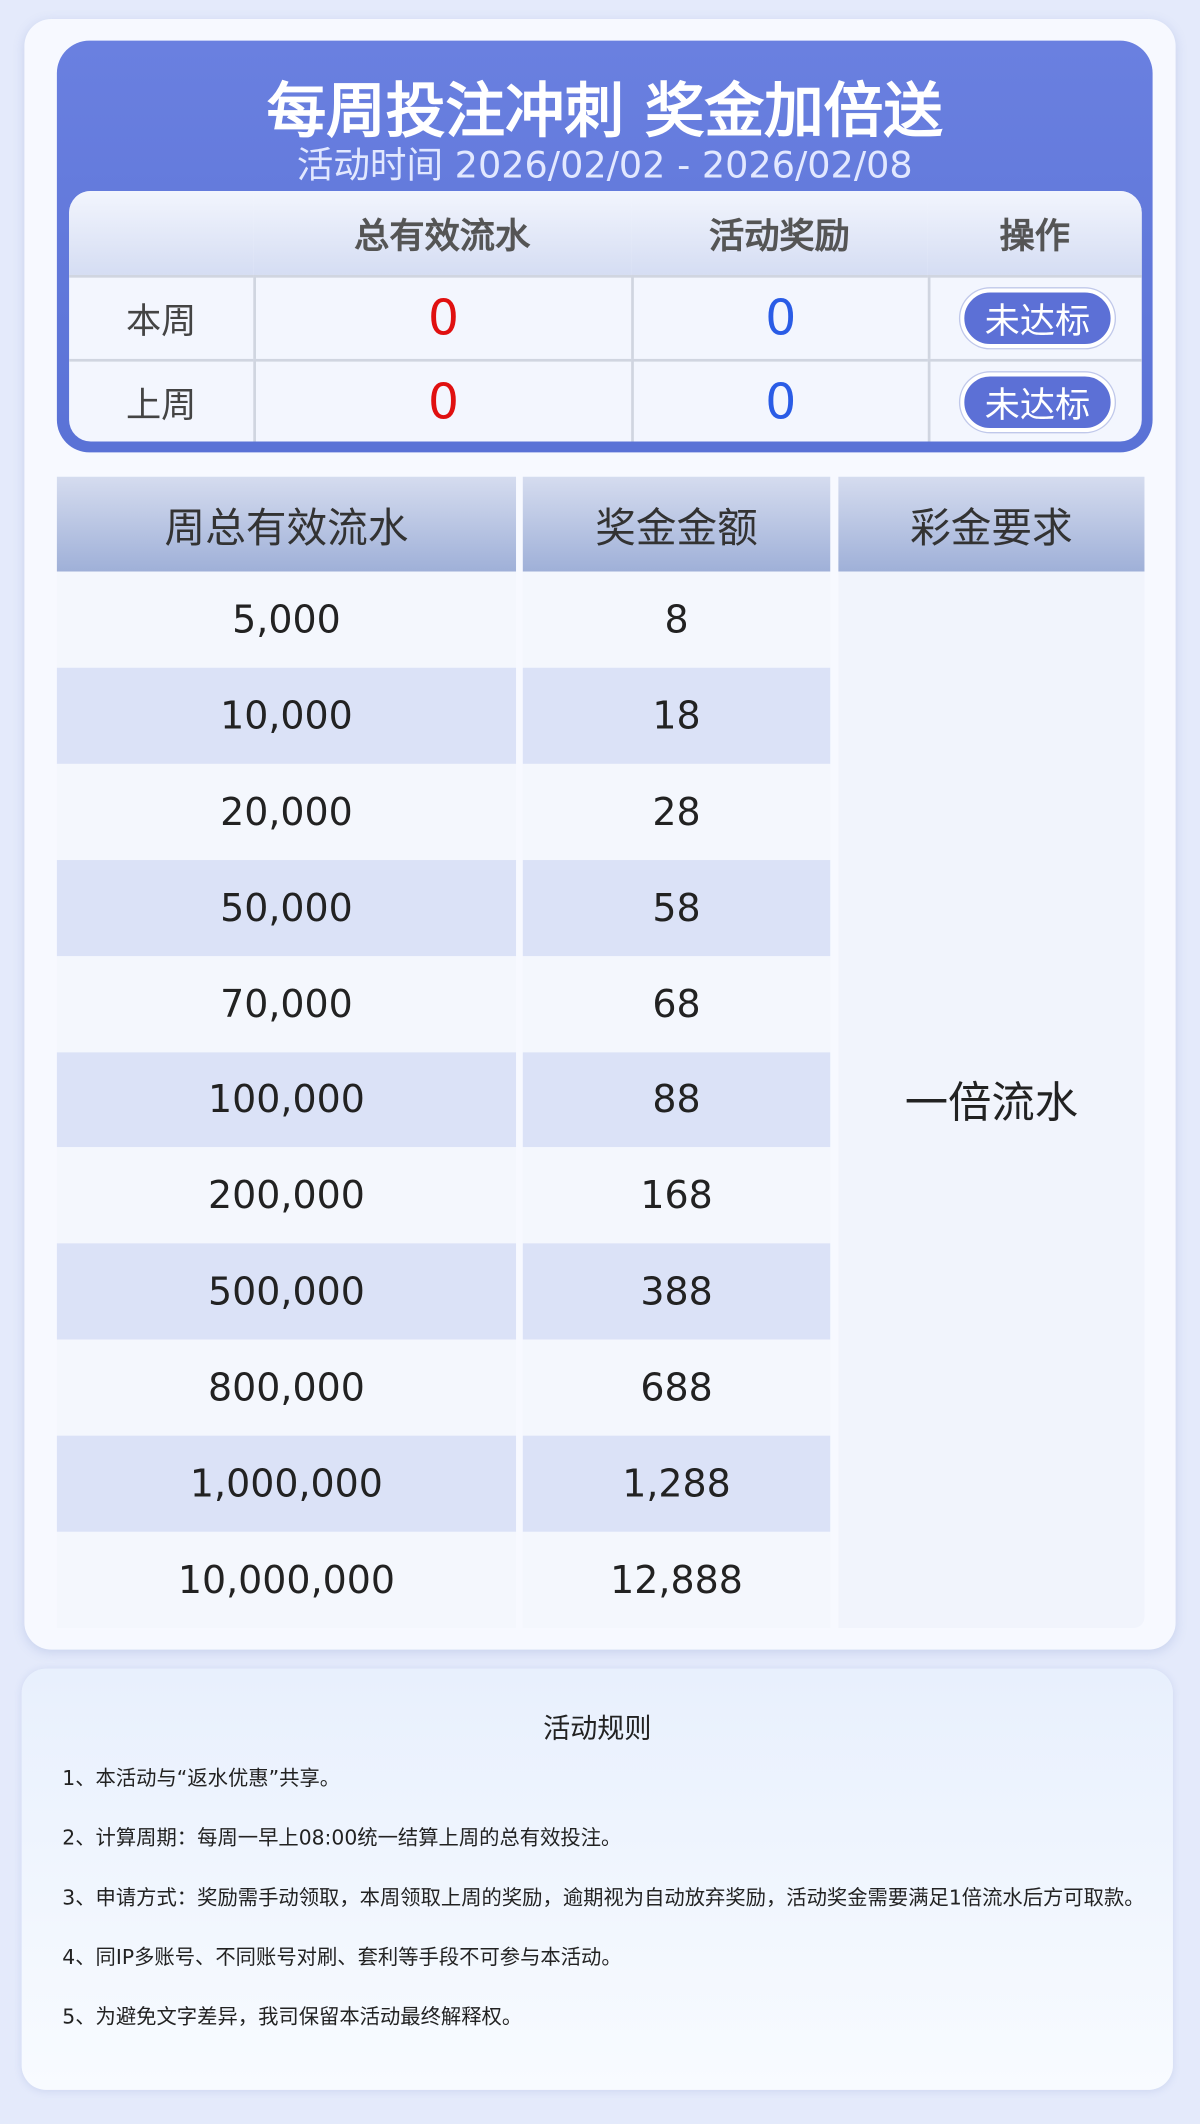 The height and width of the screenshot is (2124, 1200). I want to click on turnover-cell: 1,000,000, so click(286, 1483).